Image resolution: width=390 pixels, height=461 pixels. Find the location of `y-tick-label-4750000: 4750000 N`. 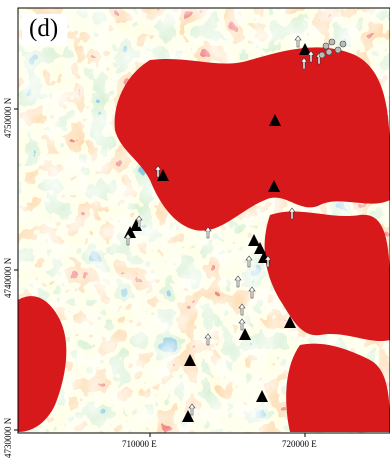

y-tick-label-4750000: 4750000 N is located at coordinates (8, 117).